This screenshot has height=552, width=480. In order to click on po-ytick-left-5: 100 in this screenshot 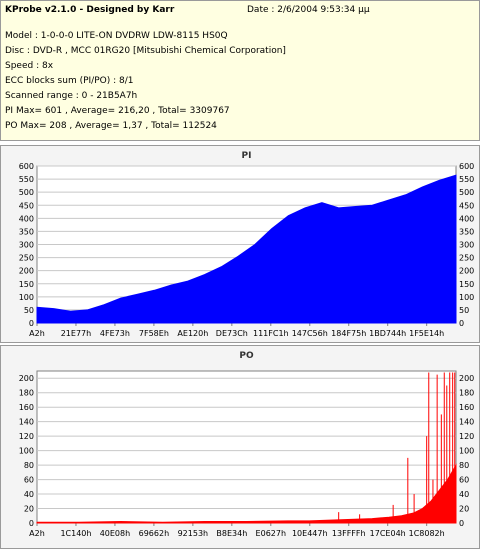, I will do `click(26, 451)`.